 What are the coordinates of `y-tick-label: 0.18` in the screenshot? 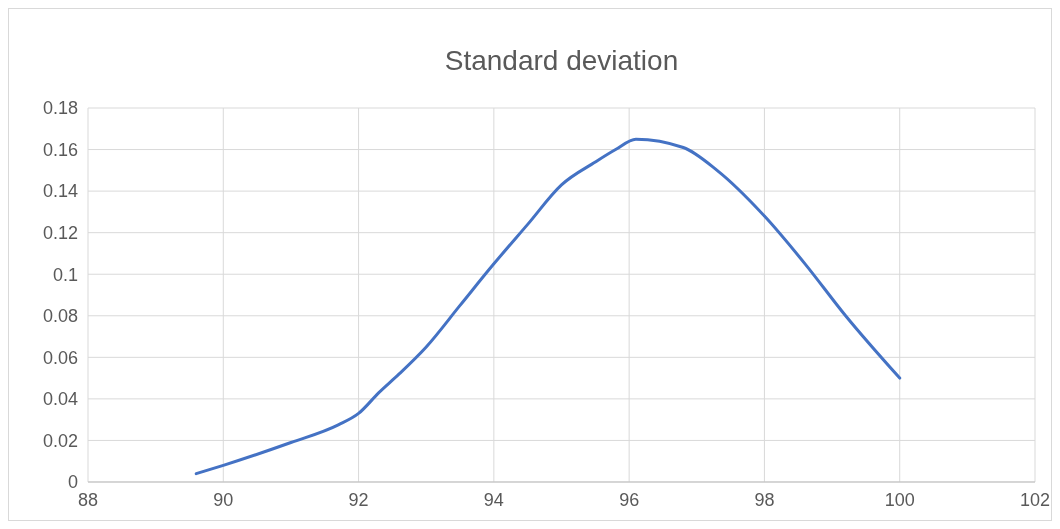 It's located at (60, 108).